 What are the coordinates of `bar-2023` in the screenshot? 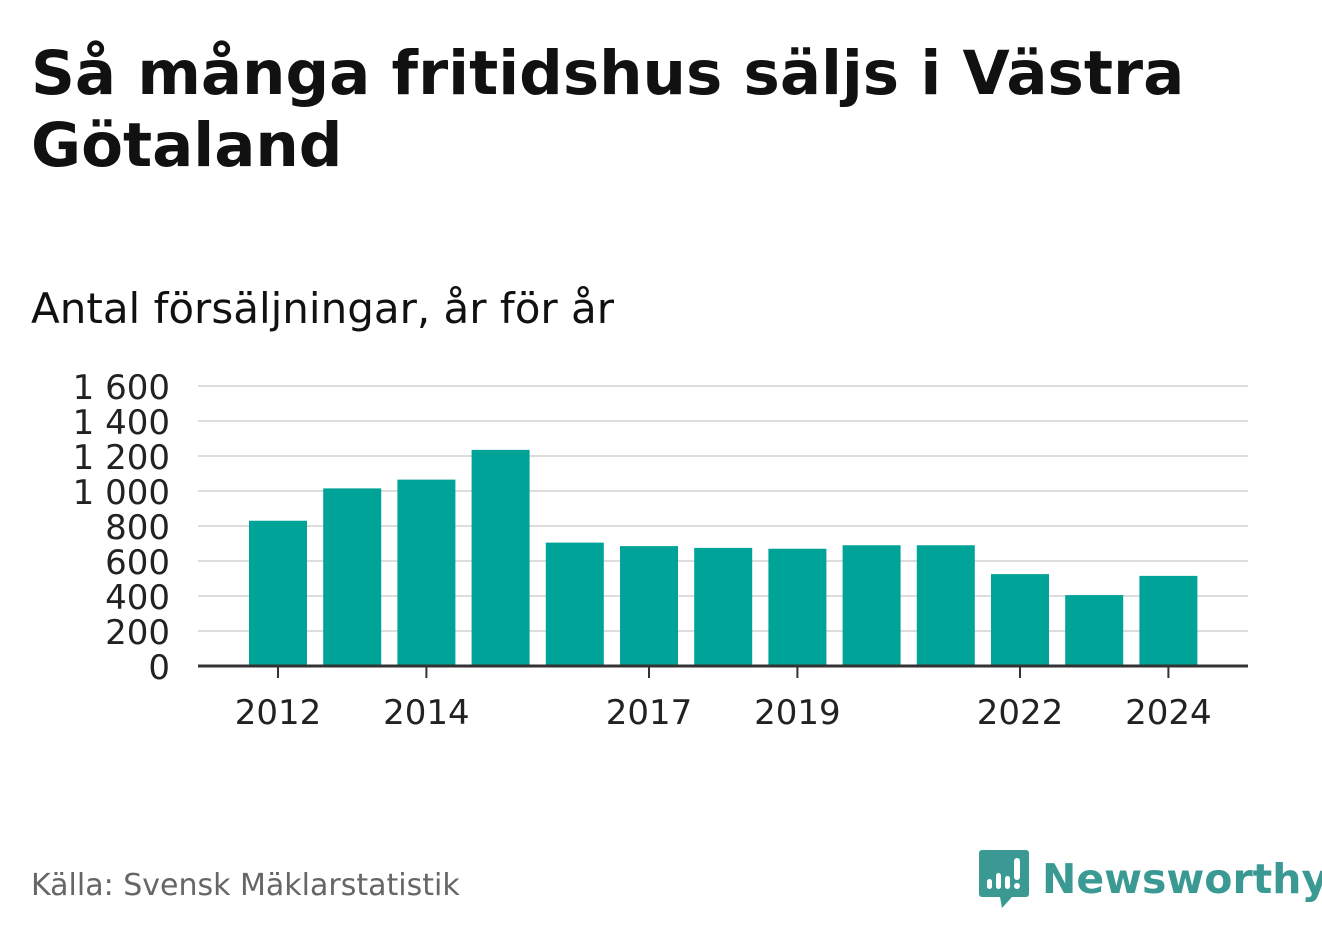 It's located at (1094, 630).